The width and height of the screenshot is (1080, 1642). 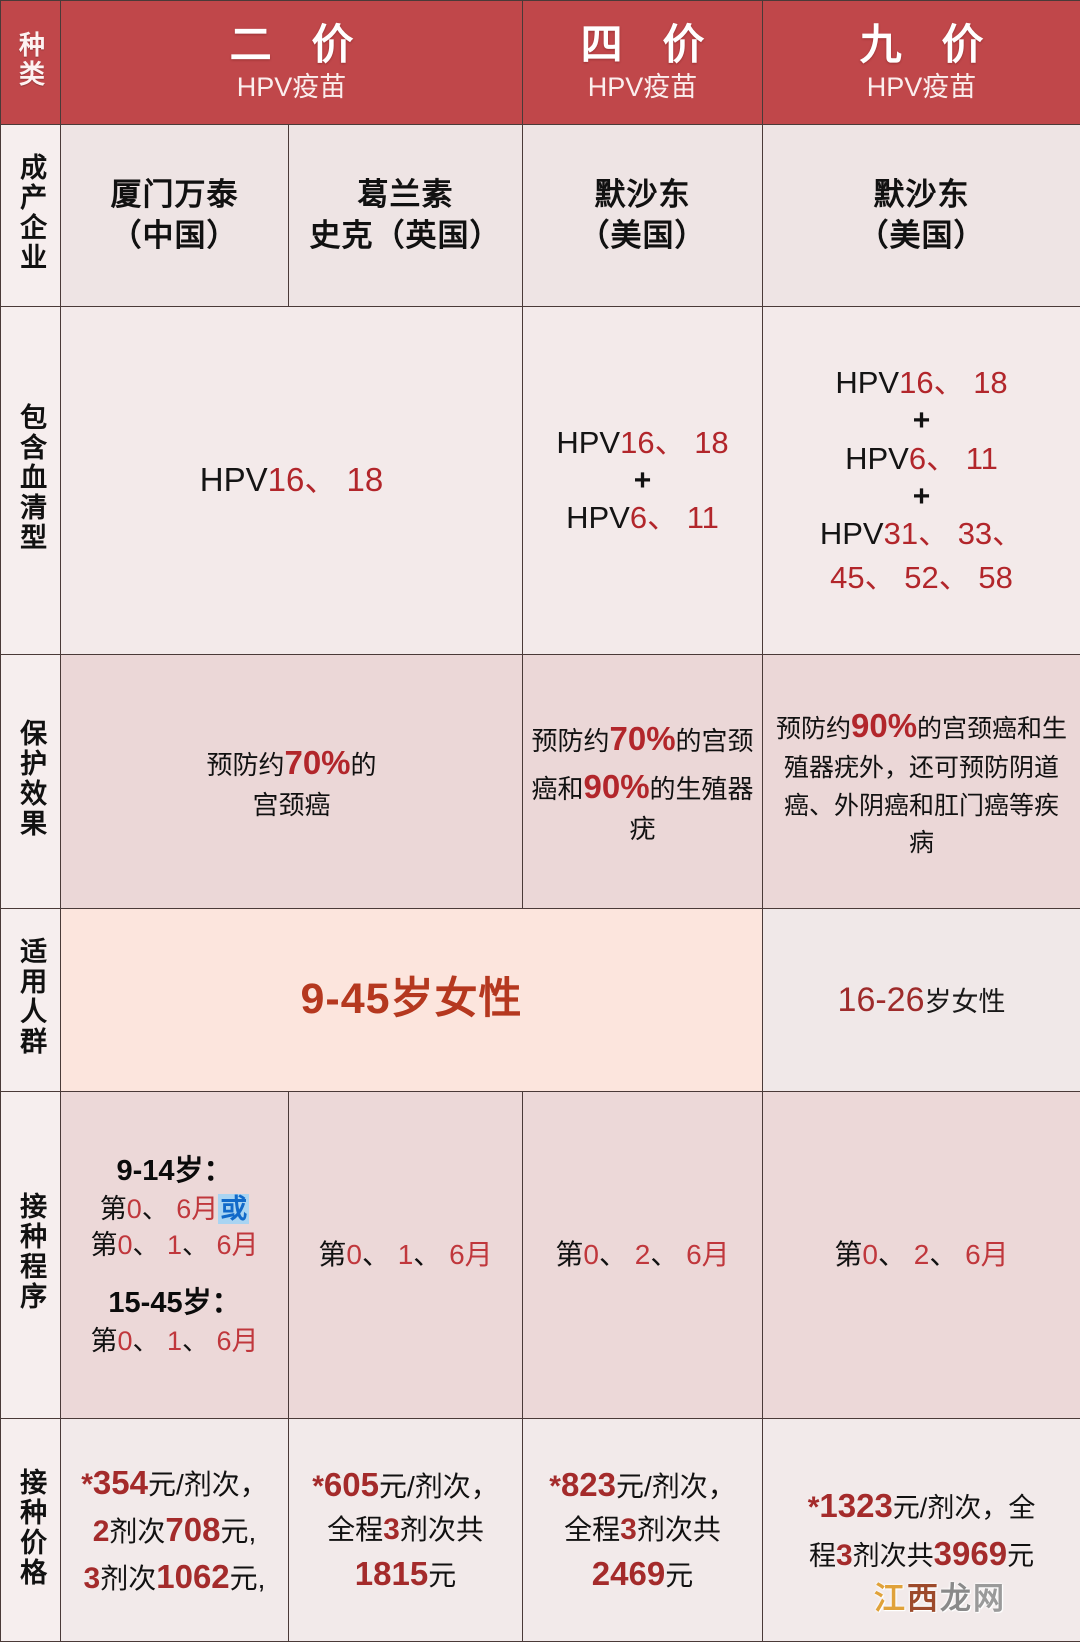 What do you see at coordinates (149, 1340) in the screenshot?
I see `schedule-wantai-l3-b: 、` at bounding box center [149, 1340].